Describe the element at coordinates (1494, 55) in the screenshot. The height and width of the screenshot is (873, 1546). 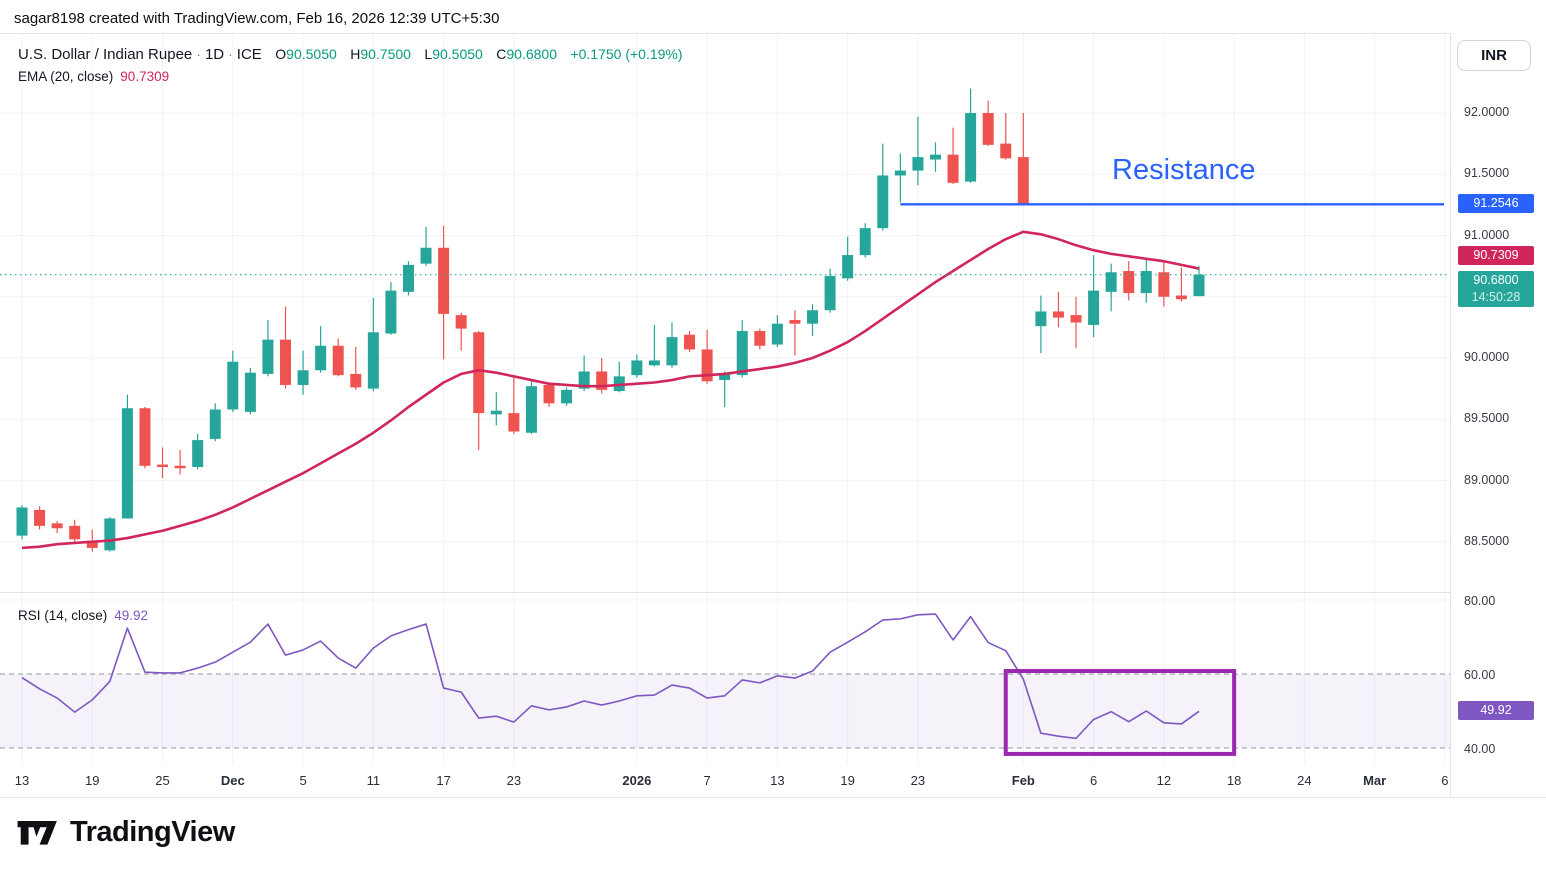
I see `currency-button: INR` at that location.